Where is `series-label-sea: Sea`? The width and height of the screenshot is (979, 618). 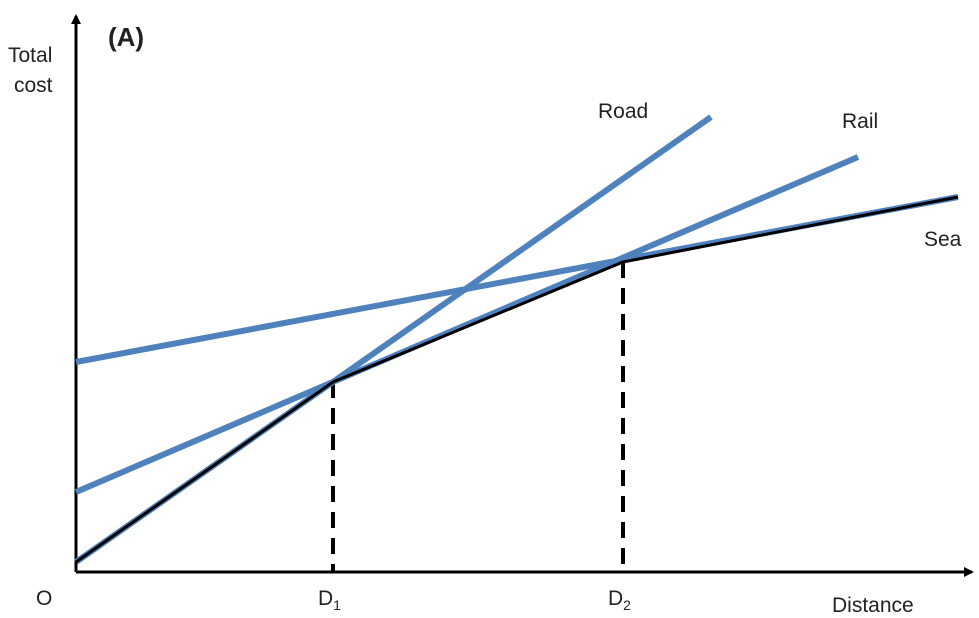
series-label-sea: Sea is located at coordinates (943, 239).